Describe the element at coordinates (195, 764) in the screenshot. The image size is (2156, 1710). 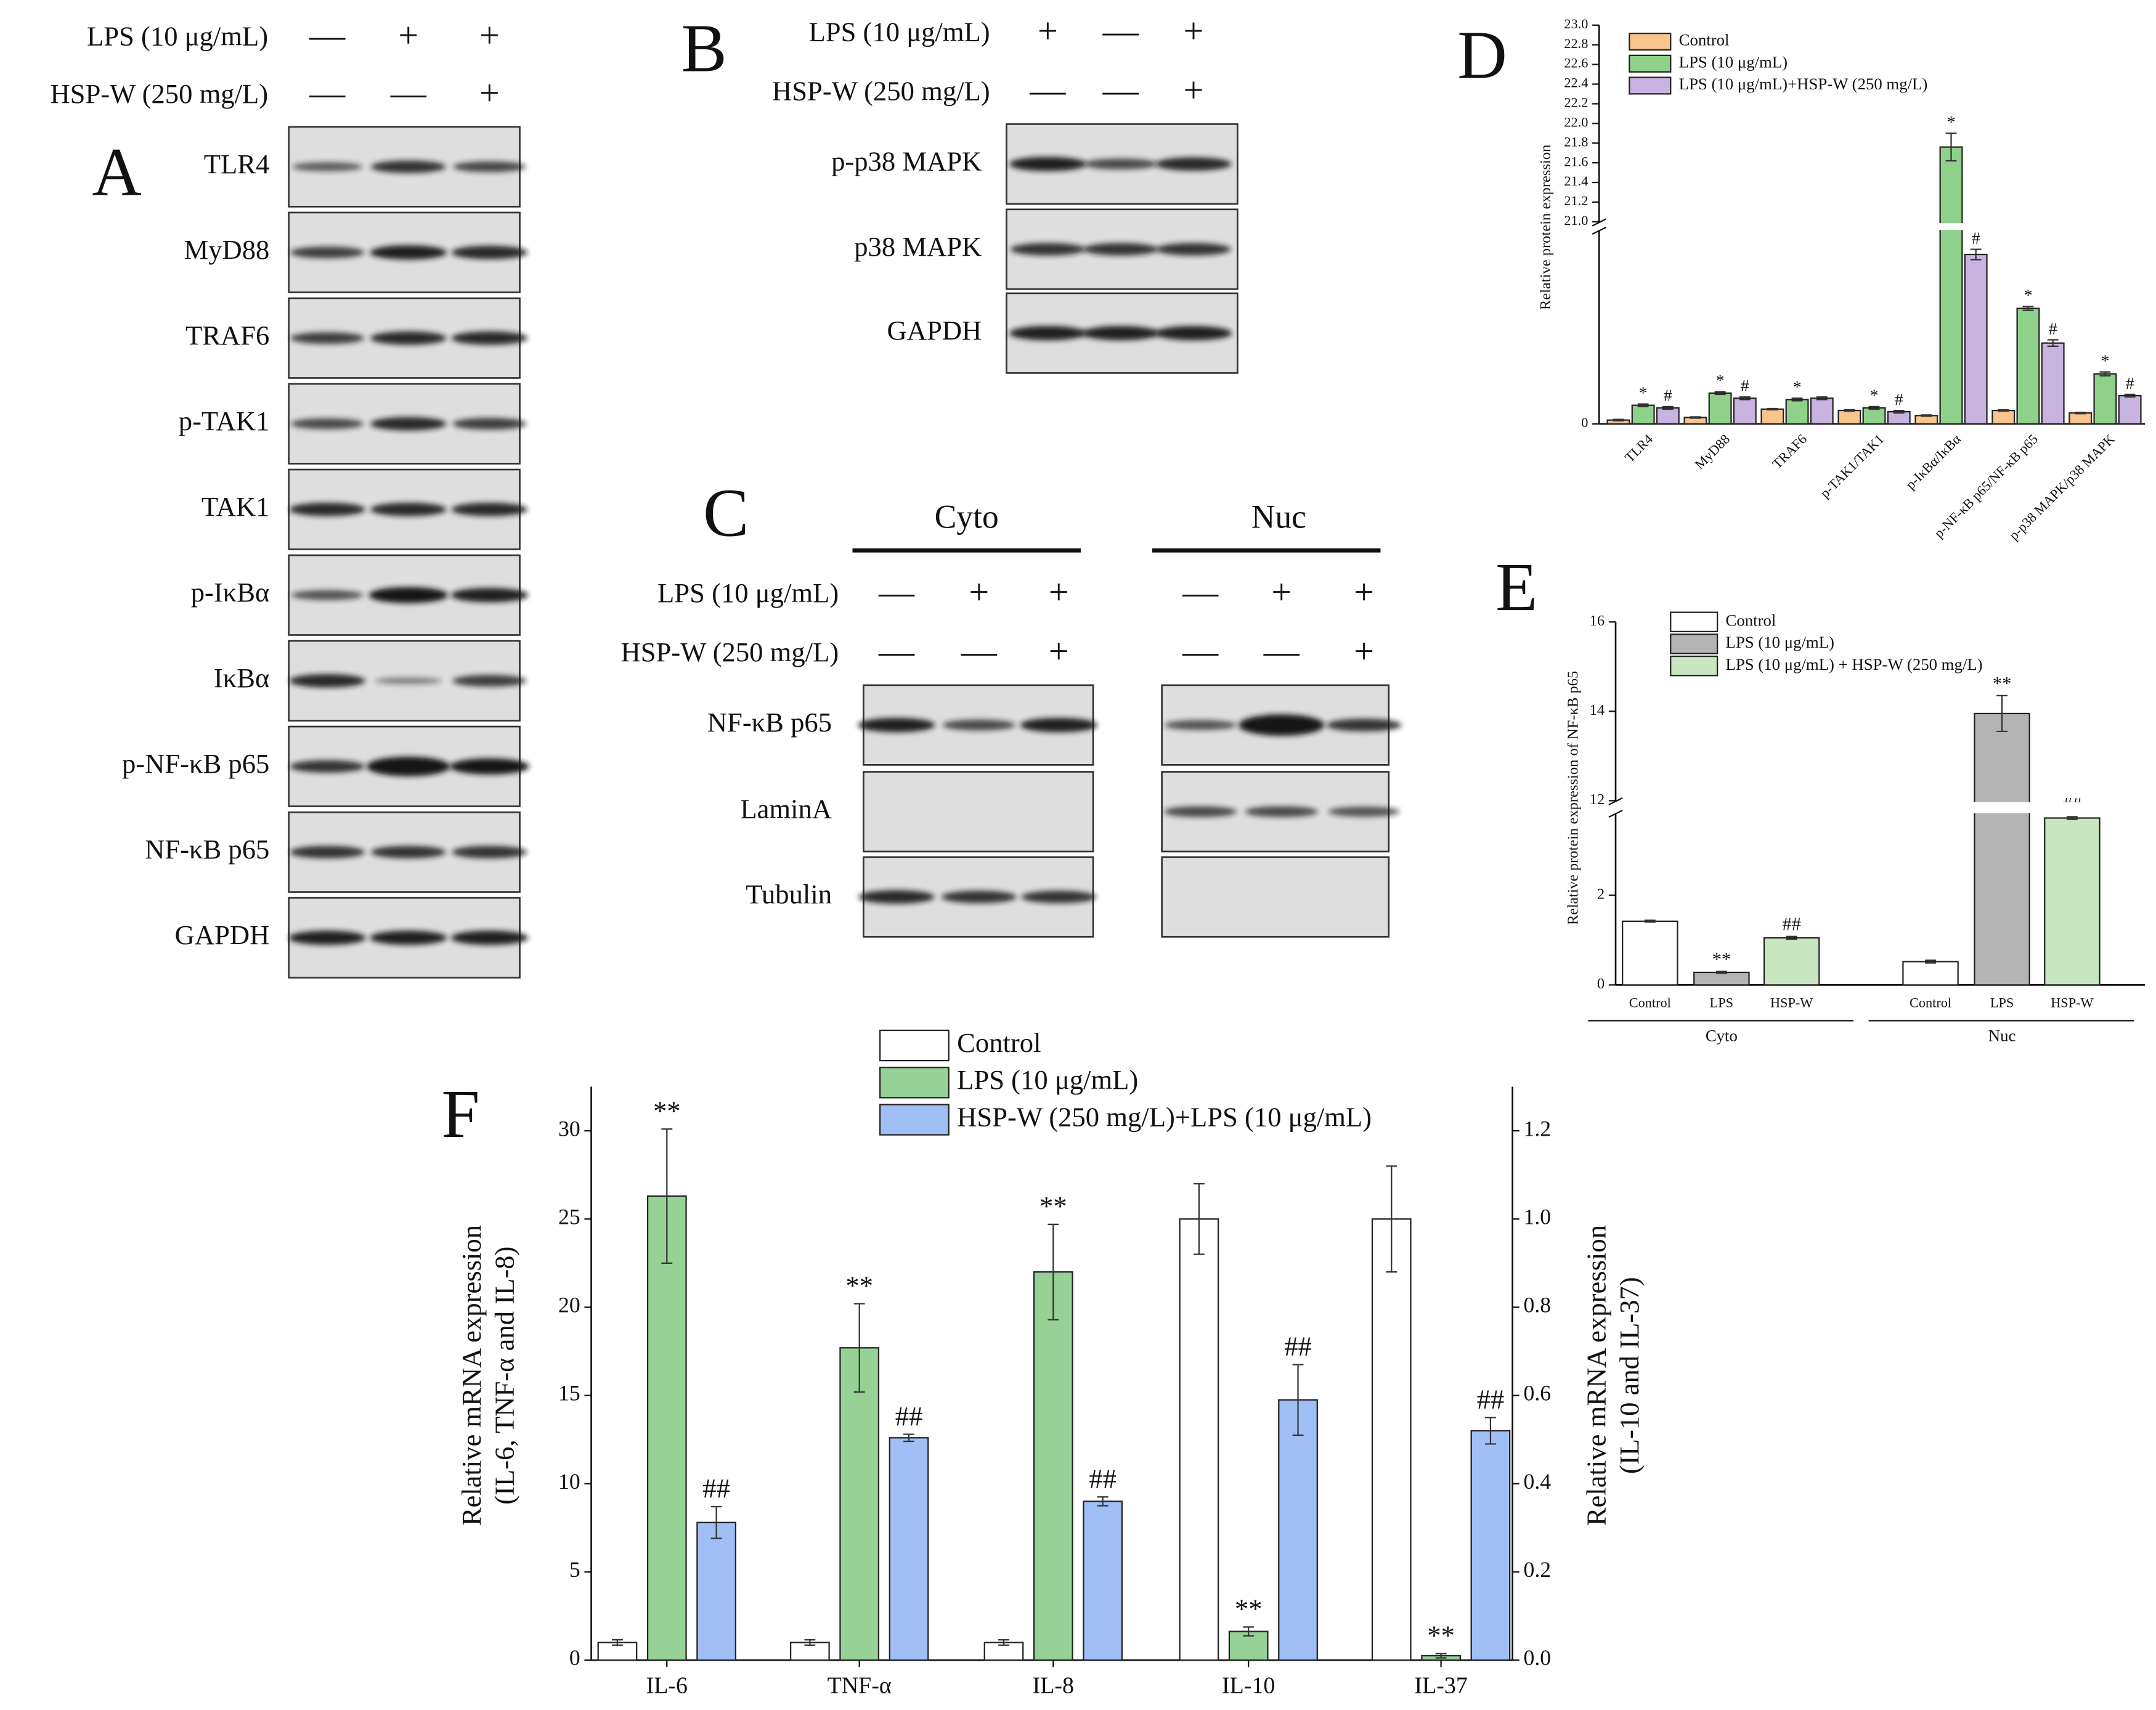
I see `blot-label: p-NF-κB p65` at that location.